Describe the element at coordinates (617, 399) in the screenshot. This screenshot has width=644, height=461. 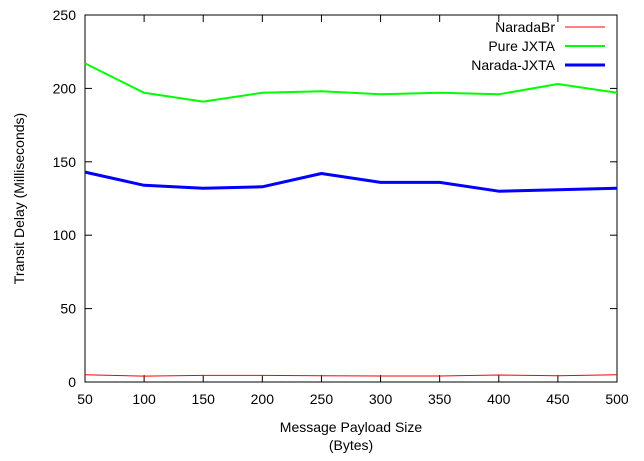
I see `x-tick-label: 500` at that location.